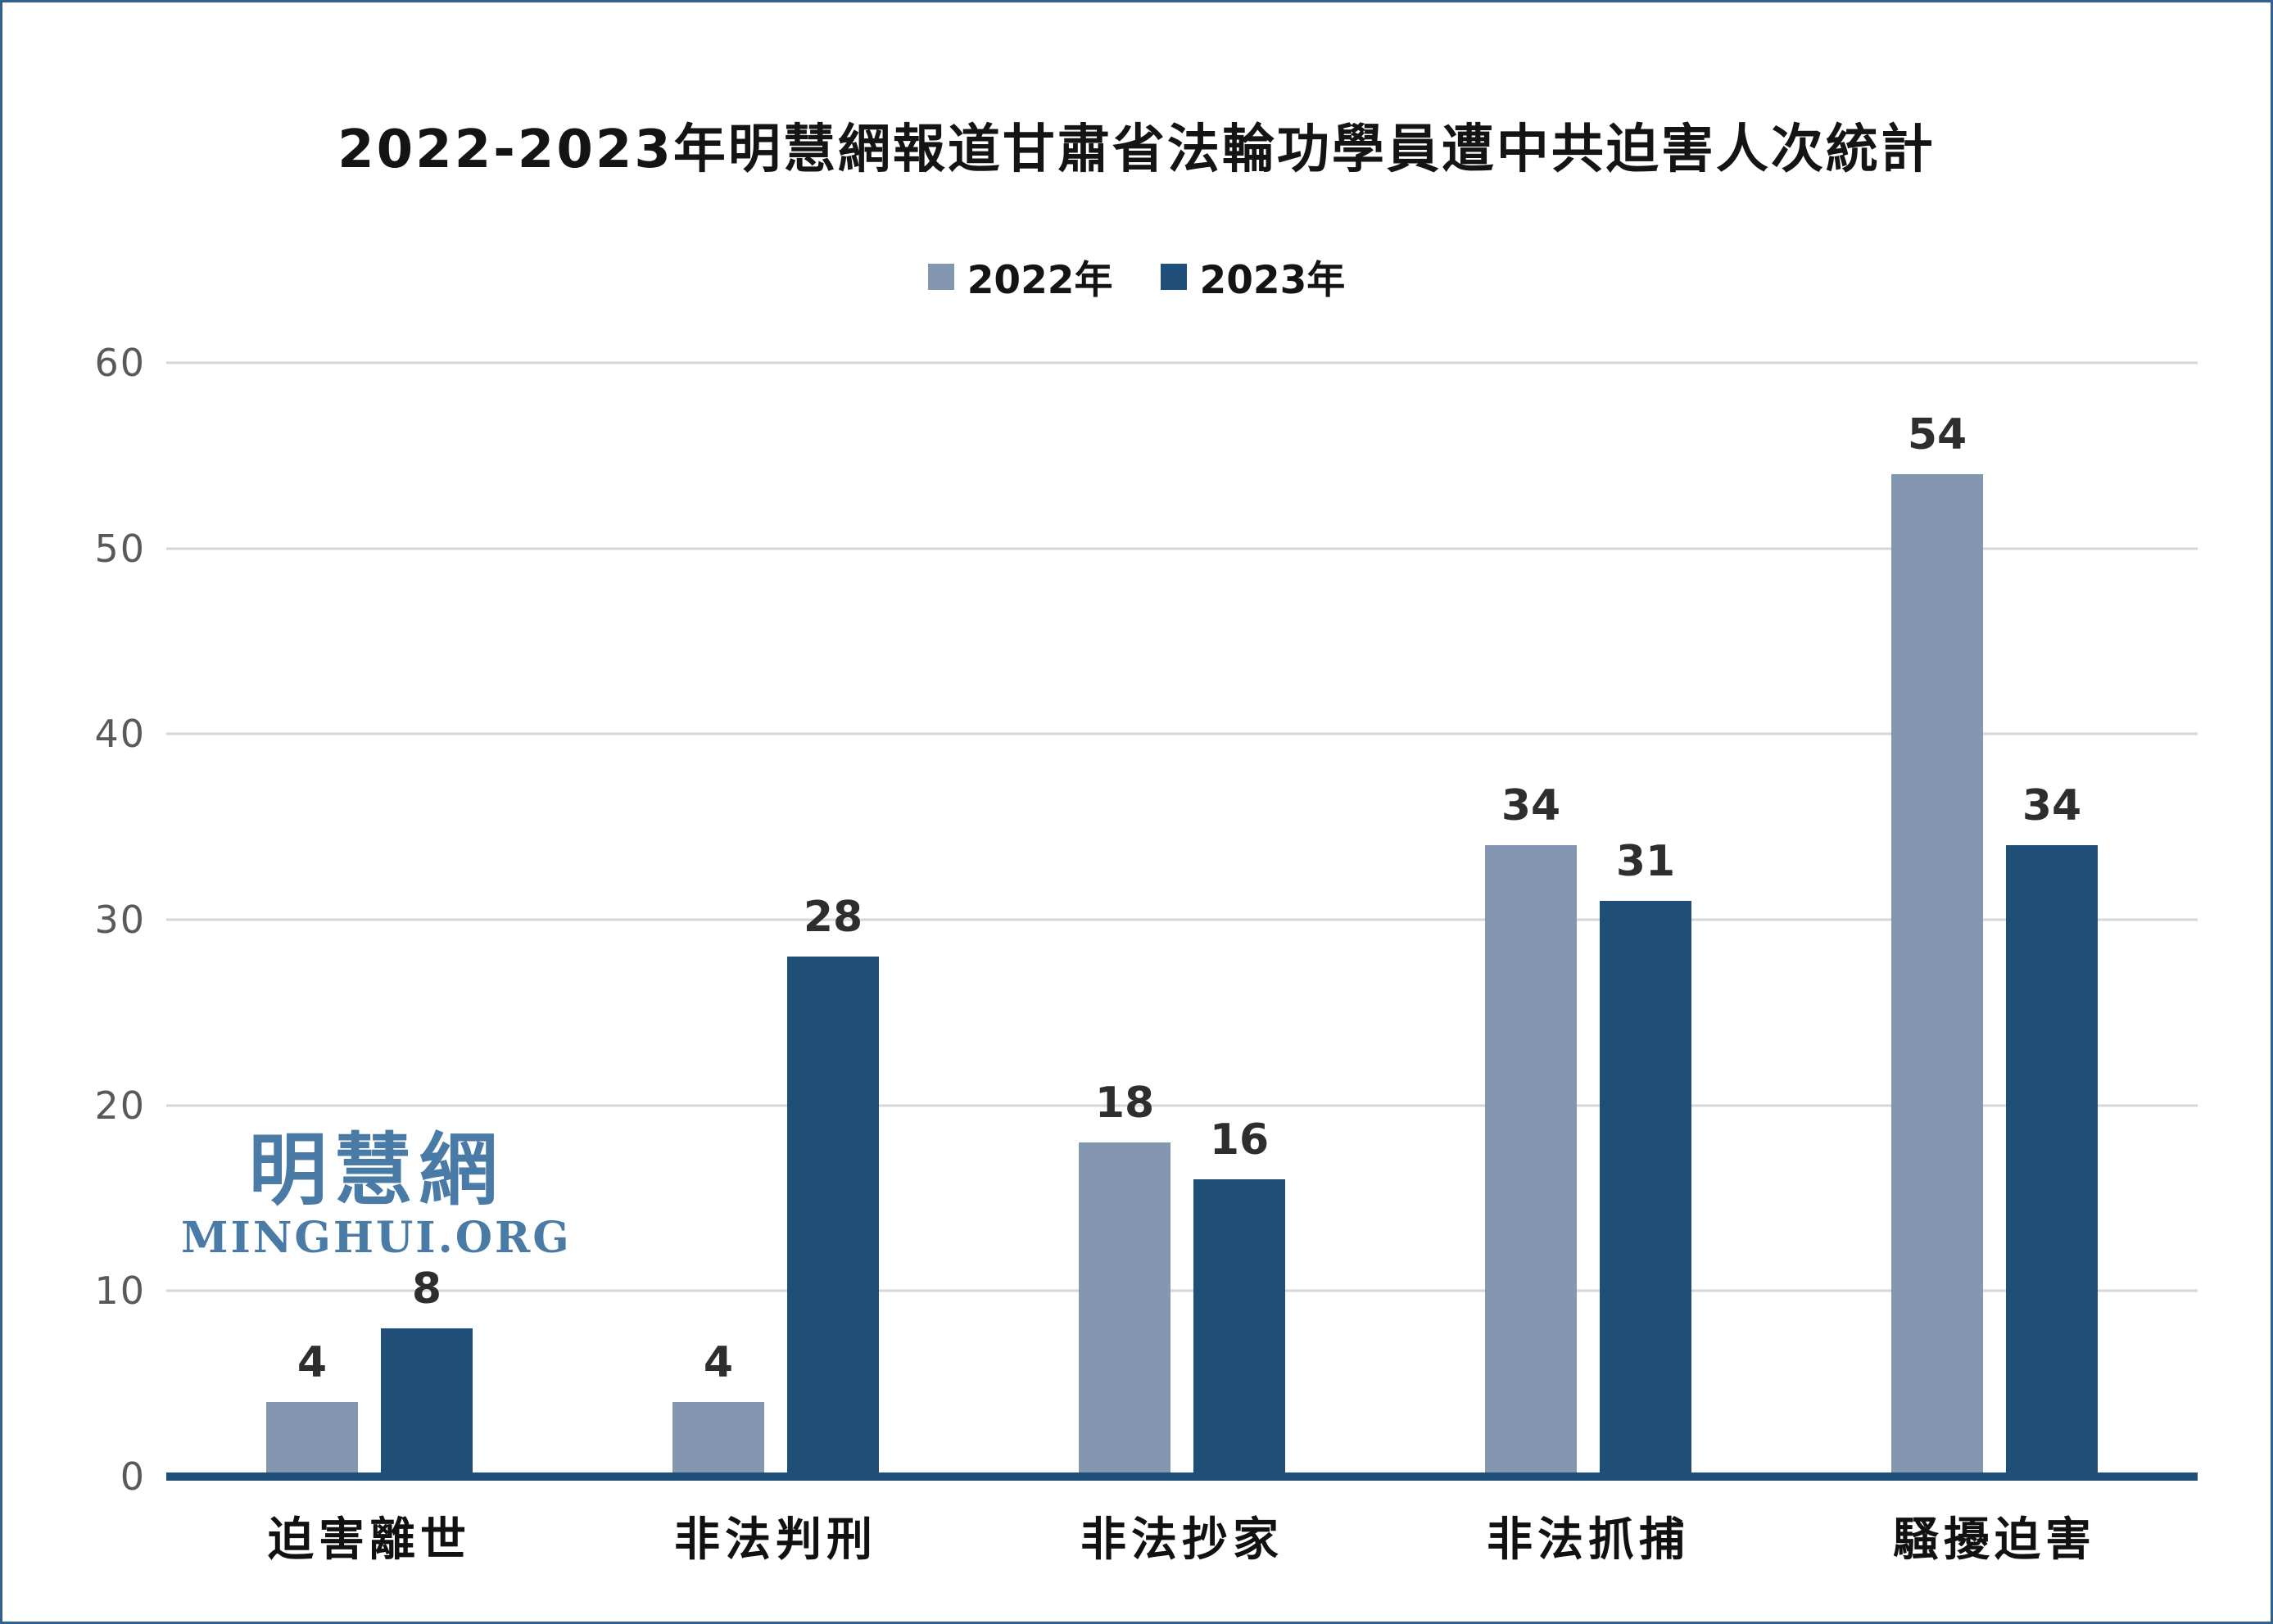 This screenshot has height=1624, width=2273. What do you see at coordinates (1937, 435) in the screenshot?
I see `bar-value-label: 54` at bounding box center [1937, 435].